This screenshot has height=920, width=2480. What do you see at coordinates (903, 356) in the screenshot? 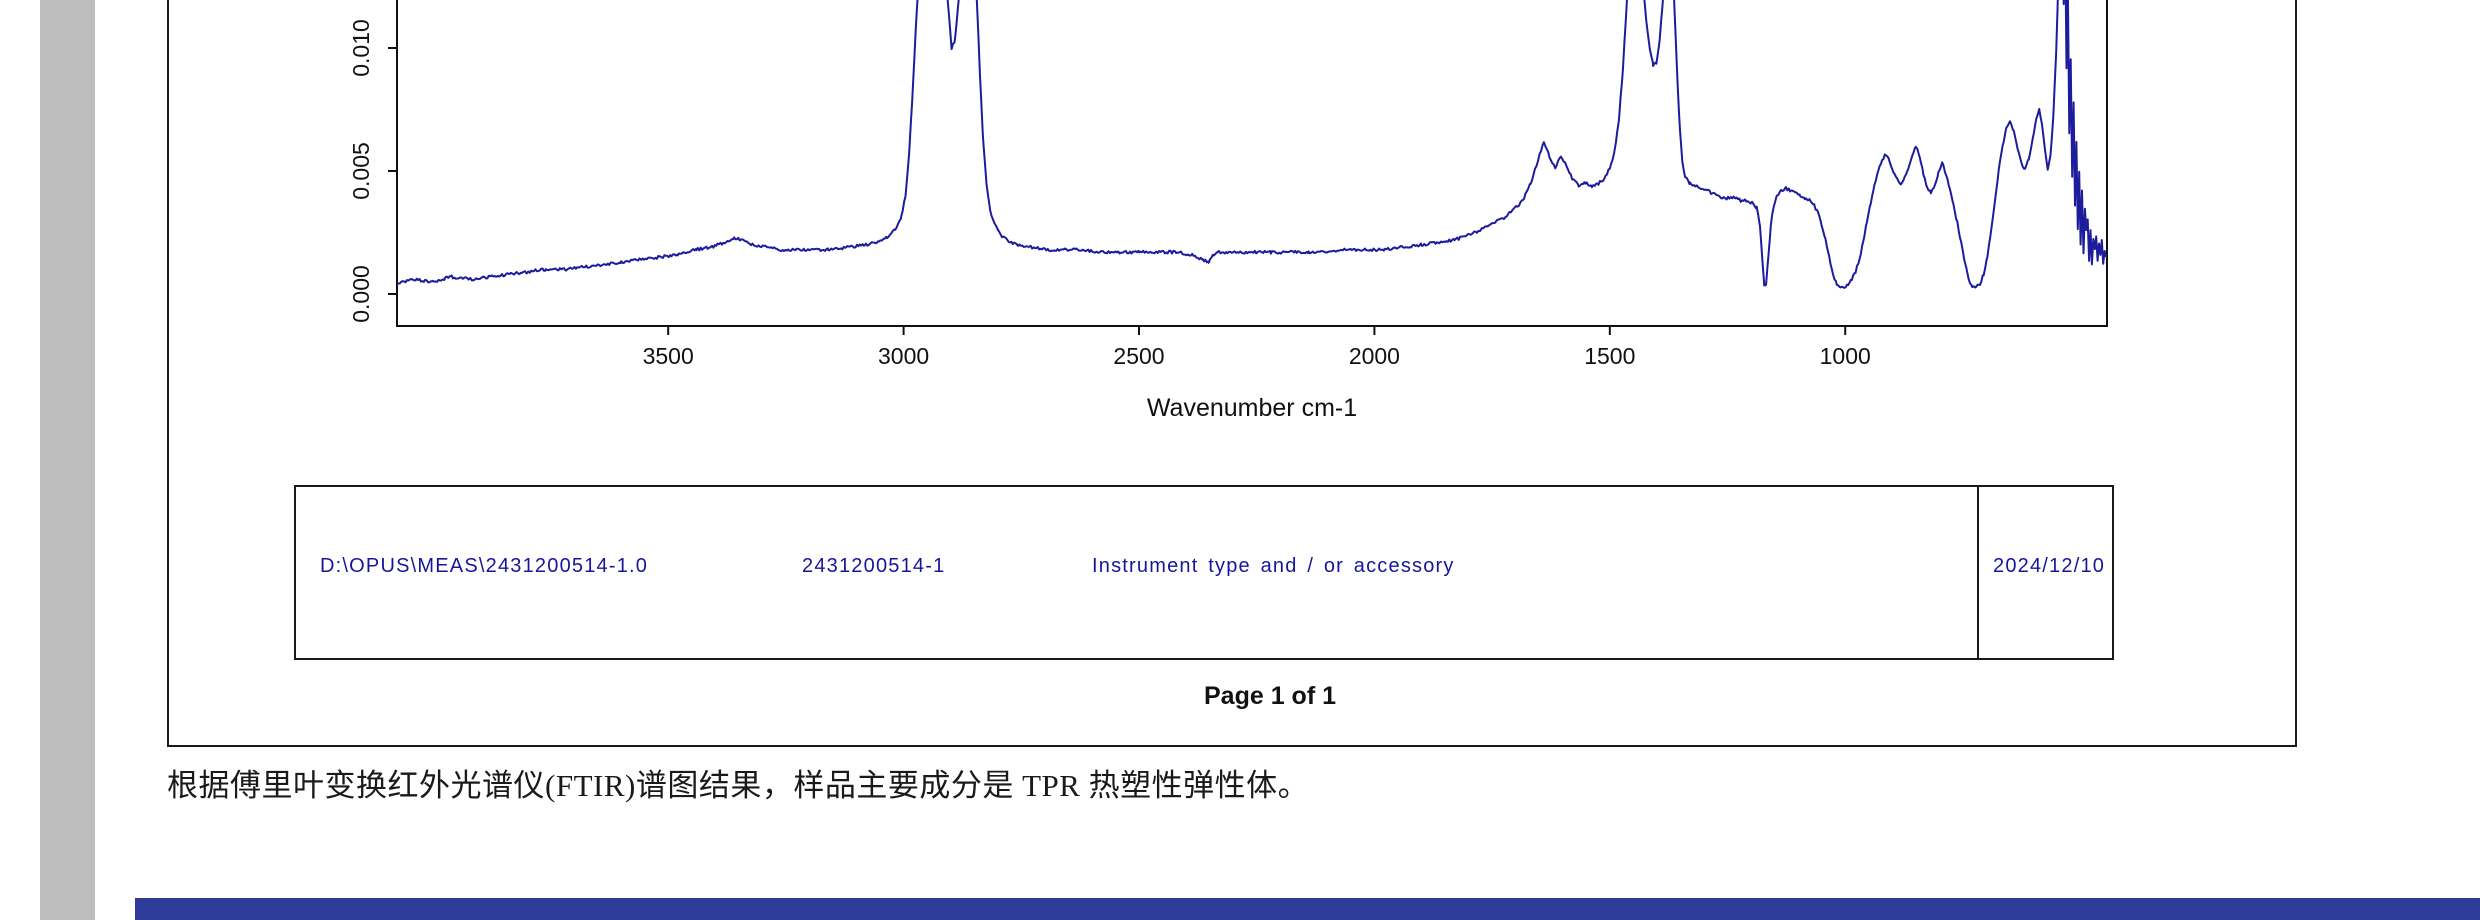
I see `x-tick-label: 3000` at bounding box center [903, 356].